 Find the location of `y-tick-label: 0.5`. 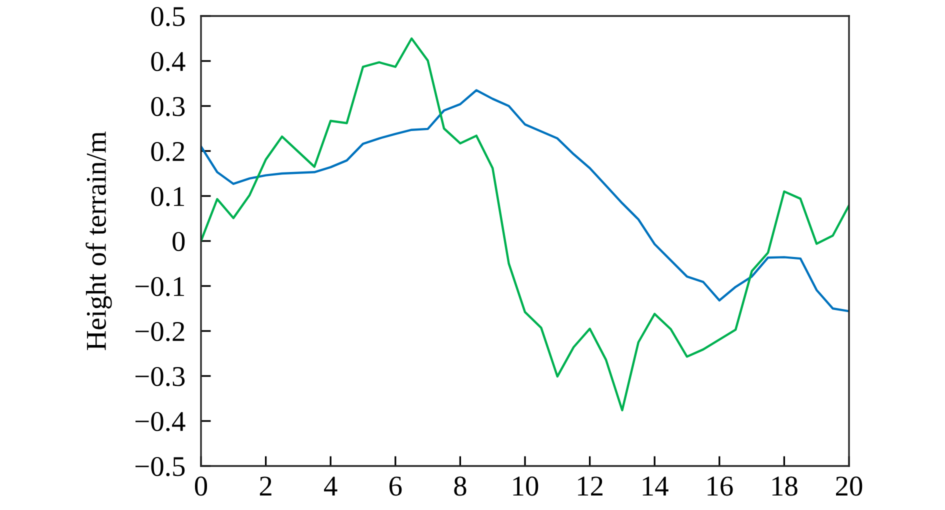

y-tick-label: 0.5 is located at coordinates (168, 16).